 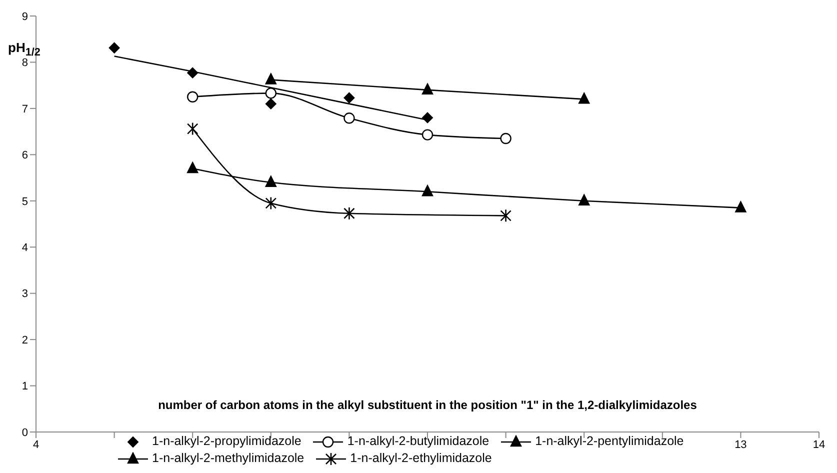 I want to click on y-axis-title: pH$_{1/2}$, so click(x=24, y=49).